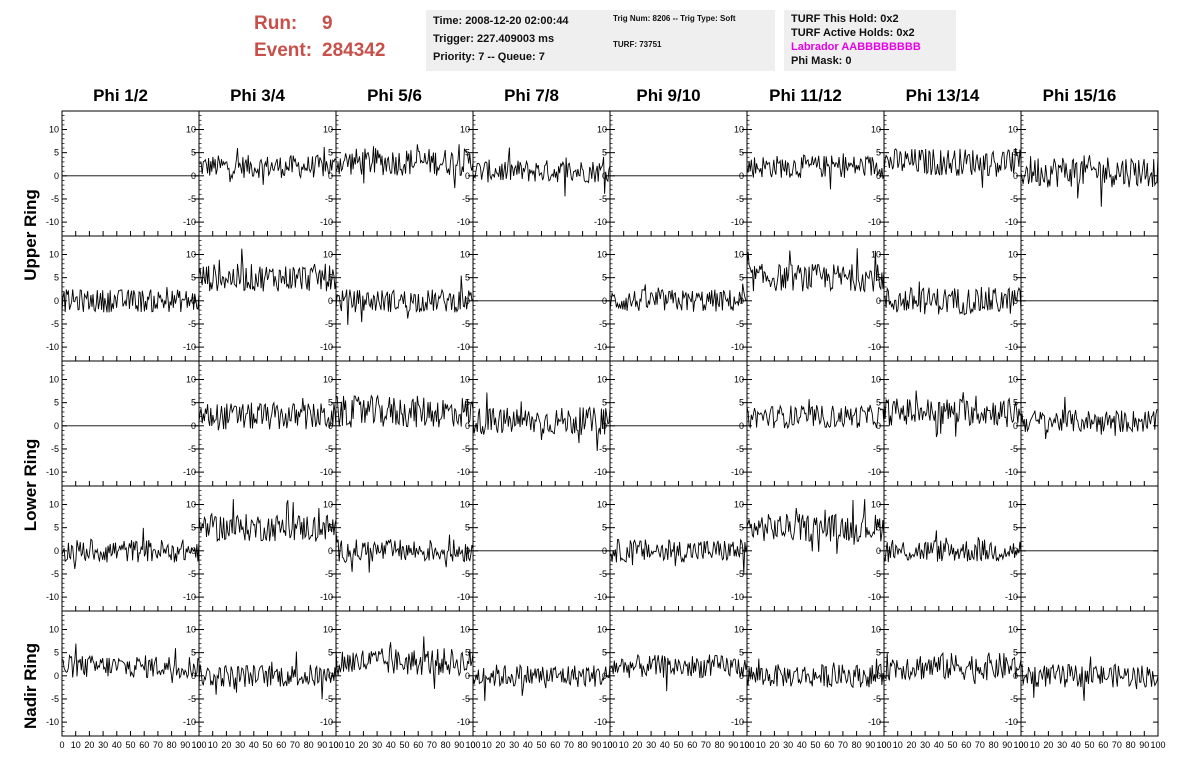  I want to click on trigger-text: Trigger: 227.409003 ms, so click(494, 39).